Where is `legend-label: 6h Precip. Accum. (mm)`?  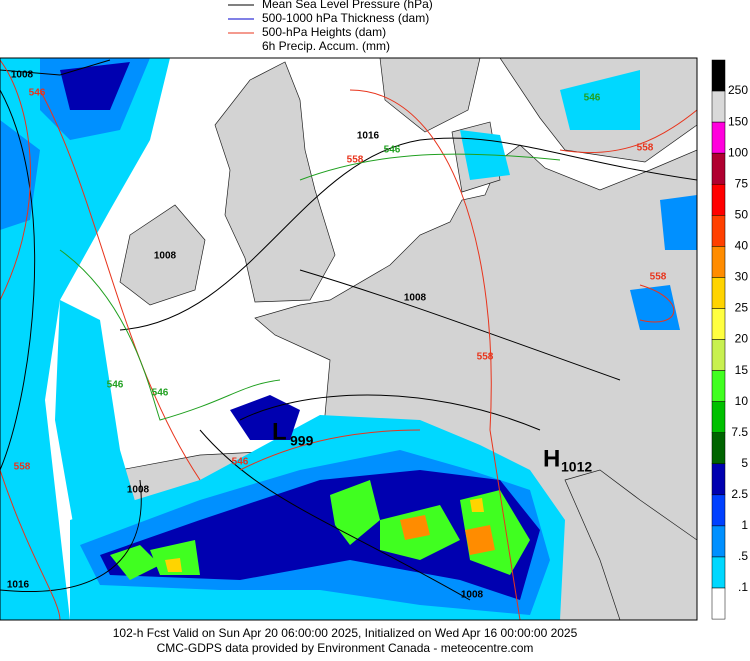
legend-label: 6h Precip. Accum. (mm) is located at coordinates (326, 46).